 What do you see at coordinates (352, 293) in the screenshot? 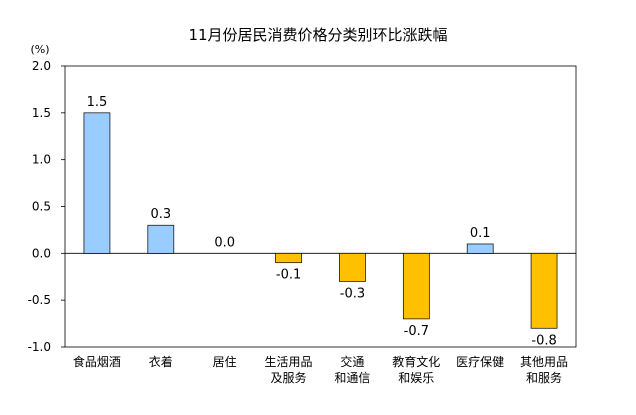
I see `data-label: -0.3` at bounding box center [352, 293].